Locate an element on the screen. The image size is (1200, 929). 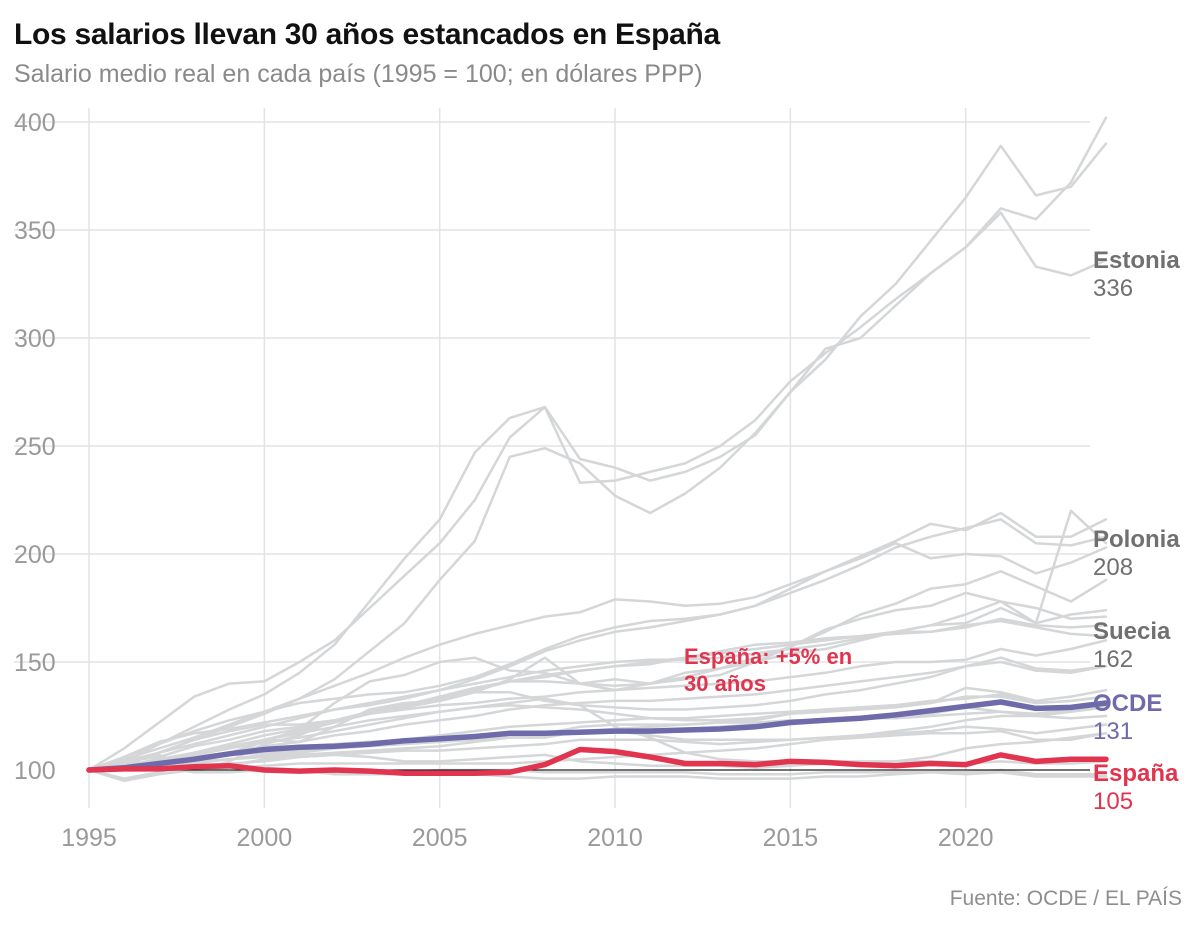
series-label-estonia: Estonia is located at coordinates (1136, 260).